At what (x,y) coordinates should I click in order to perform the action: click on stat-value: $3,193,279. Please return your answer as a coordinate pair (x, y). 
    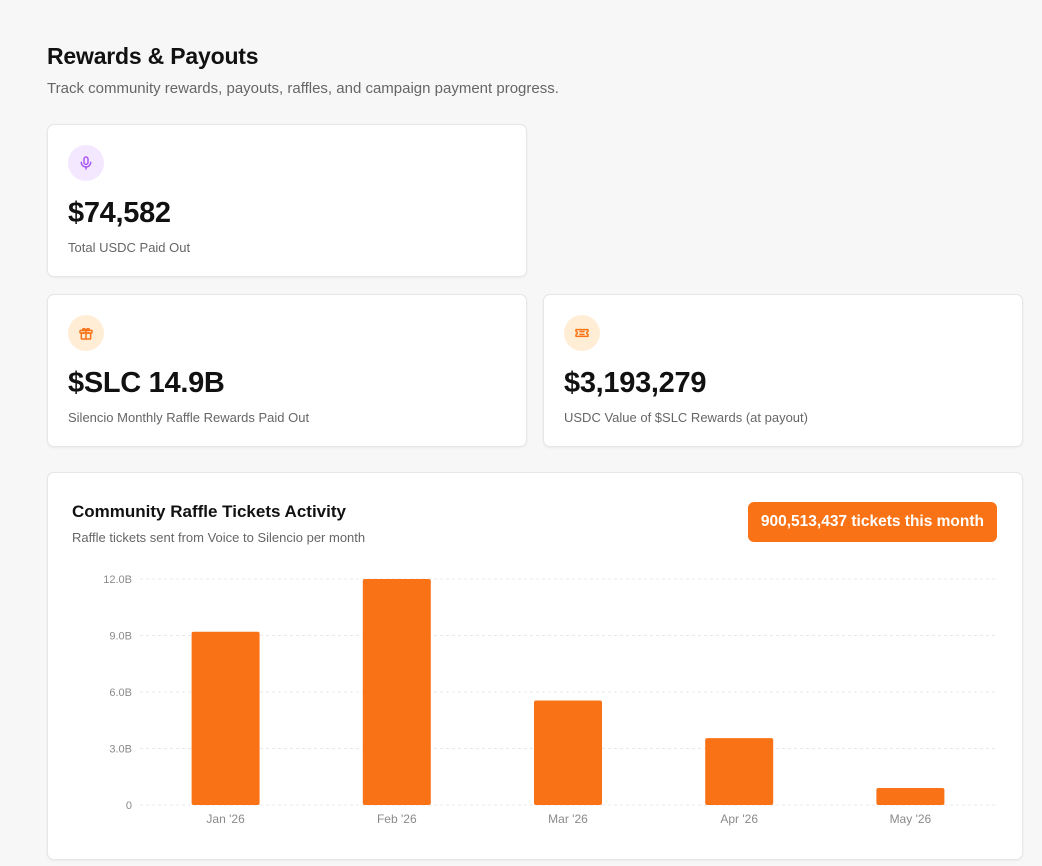
    Looking at the image, I should click on (635, 383).